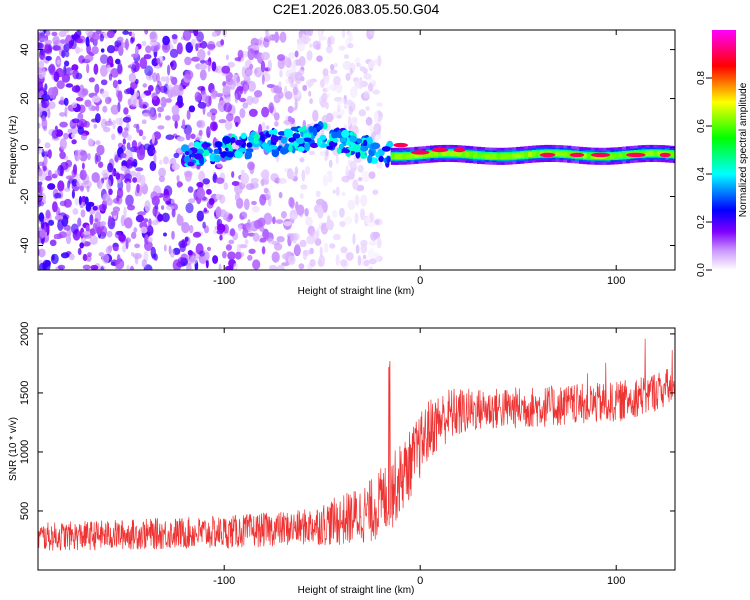 The width and height of the screenshot is (750, 600). What do you see at coordinates (701, 126) in the screenshot?
I see `colorbar-tick-label: 0.6` at bounding box center [701, 126].